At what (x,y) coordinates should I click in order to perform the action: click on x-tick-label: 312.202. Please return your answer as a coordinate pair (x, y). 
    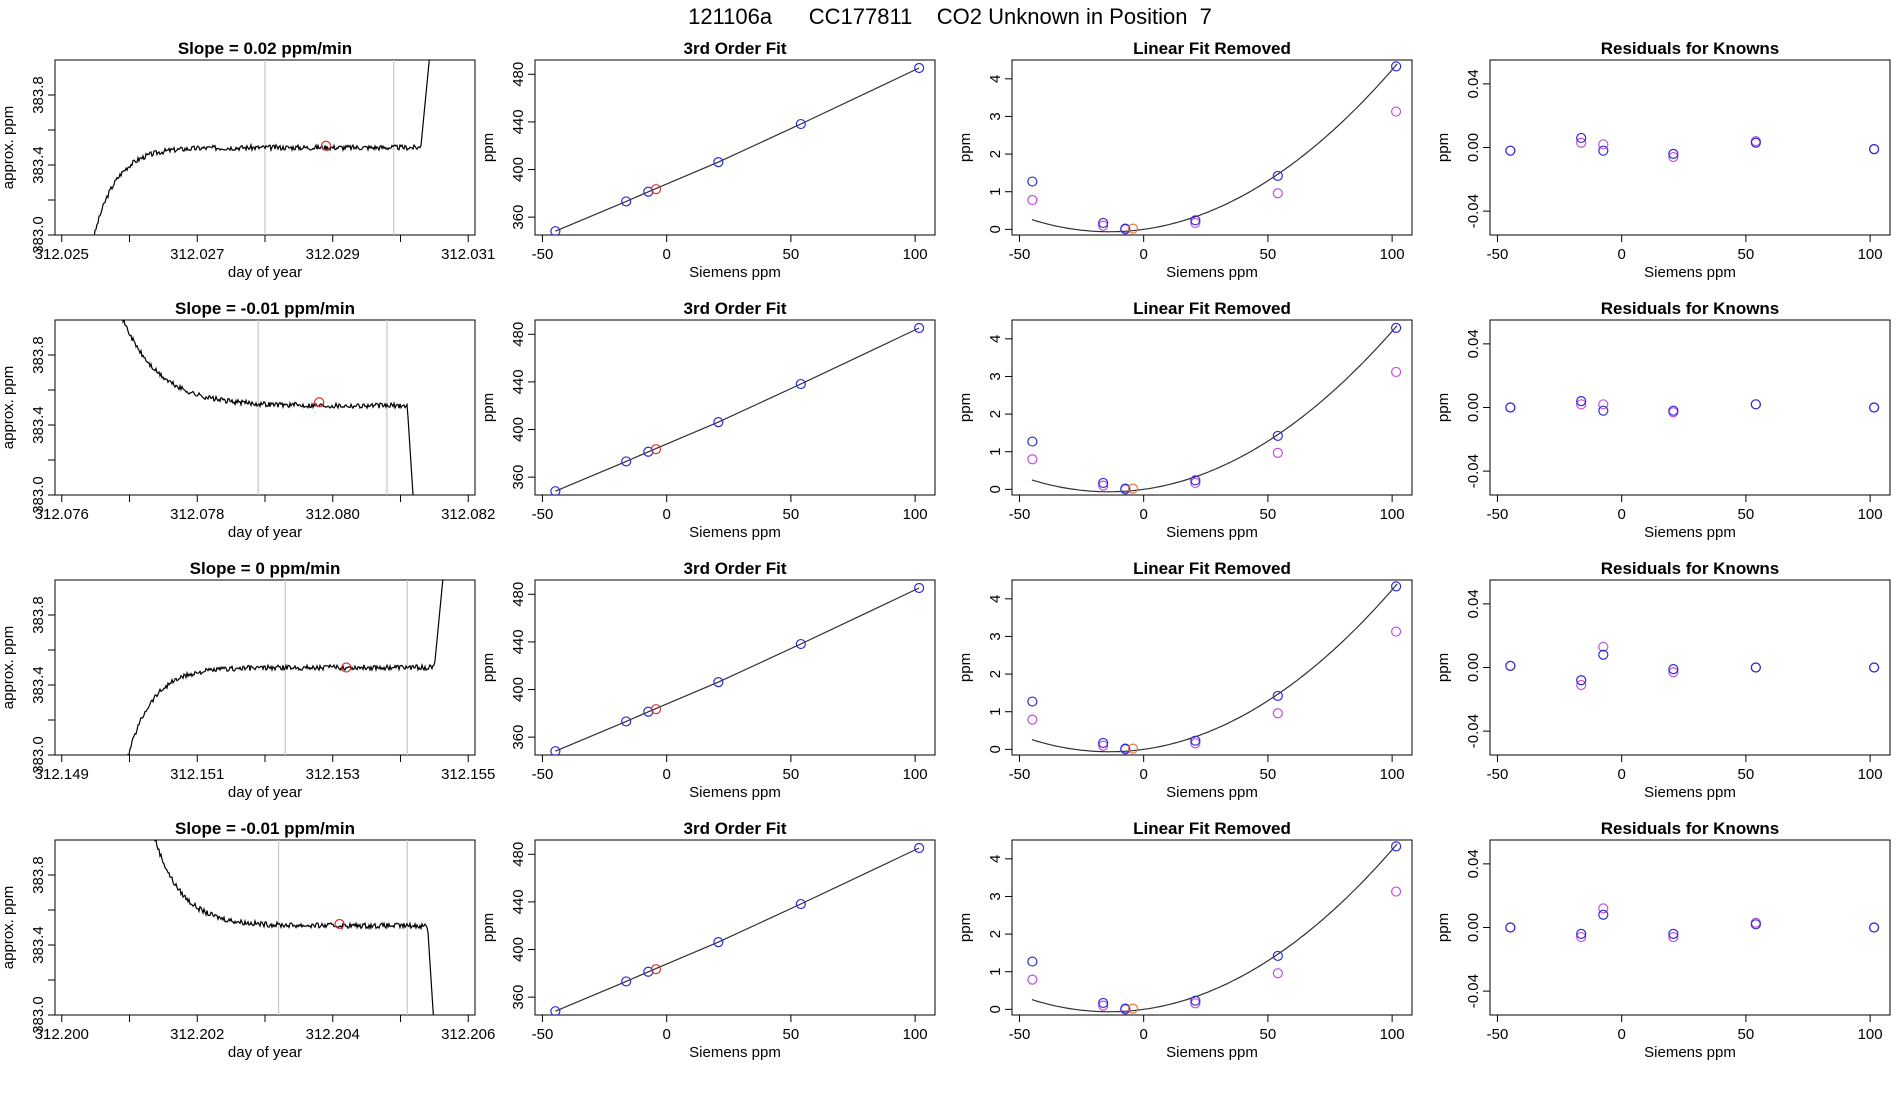
    Looking at the image, I should click on (197, 1034).